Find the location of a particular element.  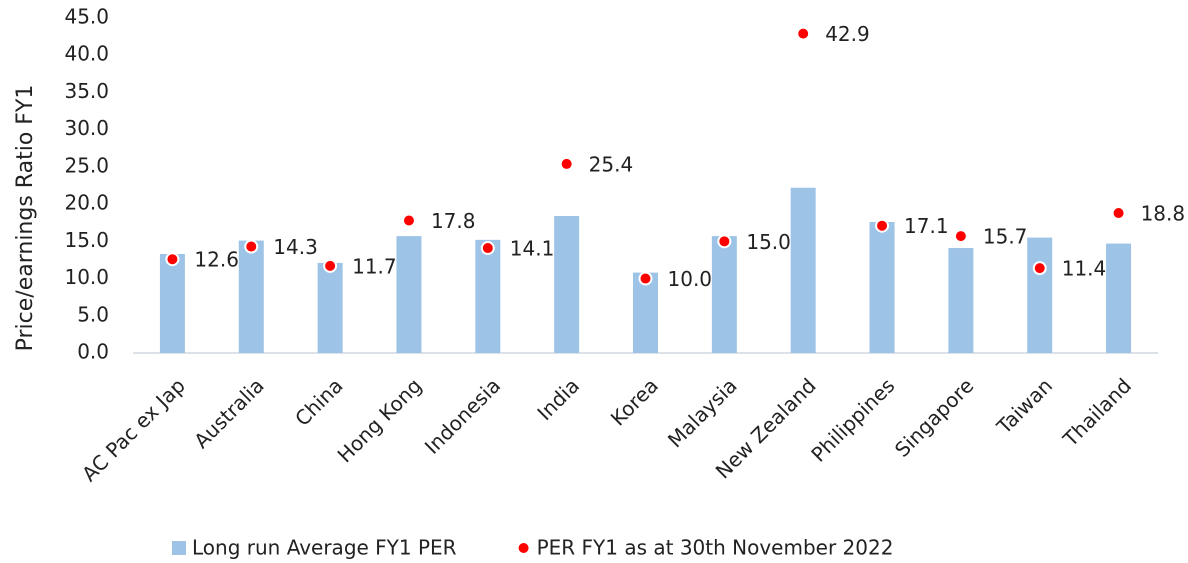

data-label: 12.6 is located at coordinates (216, 260).